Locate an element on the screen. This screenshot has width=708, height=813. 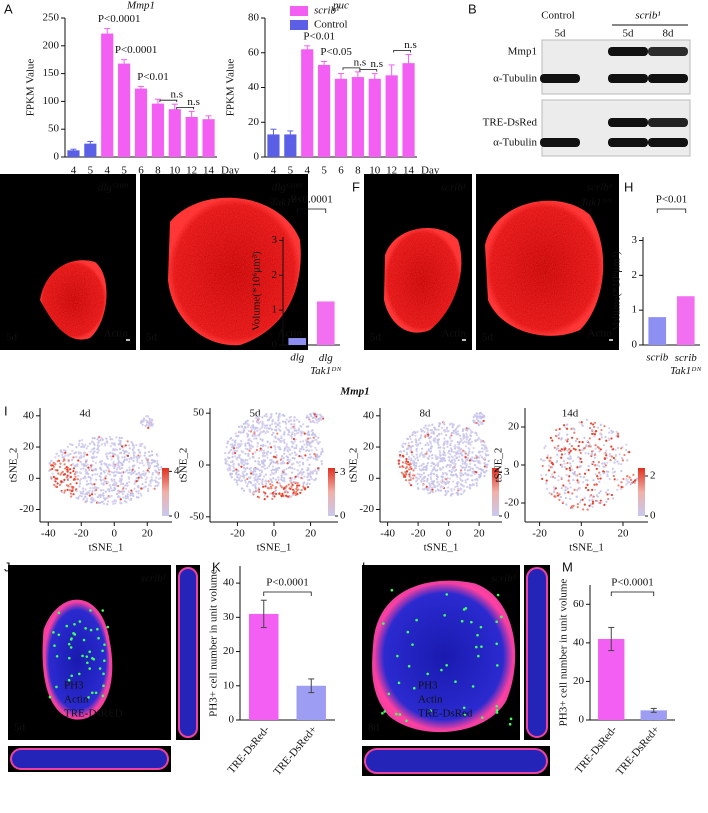
y-axis-label: Volume(*10⁶μm³) is located at coordinates (257, 291).